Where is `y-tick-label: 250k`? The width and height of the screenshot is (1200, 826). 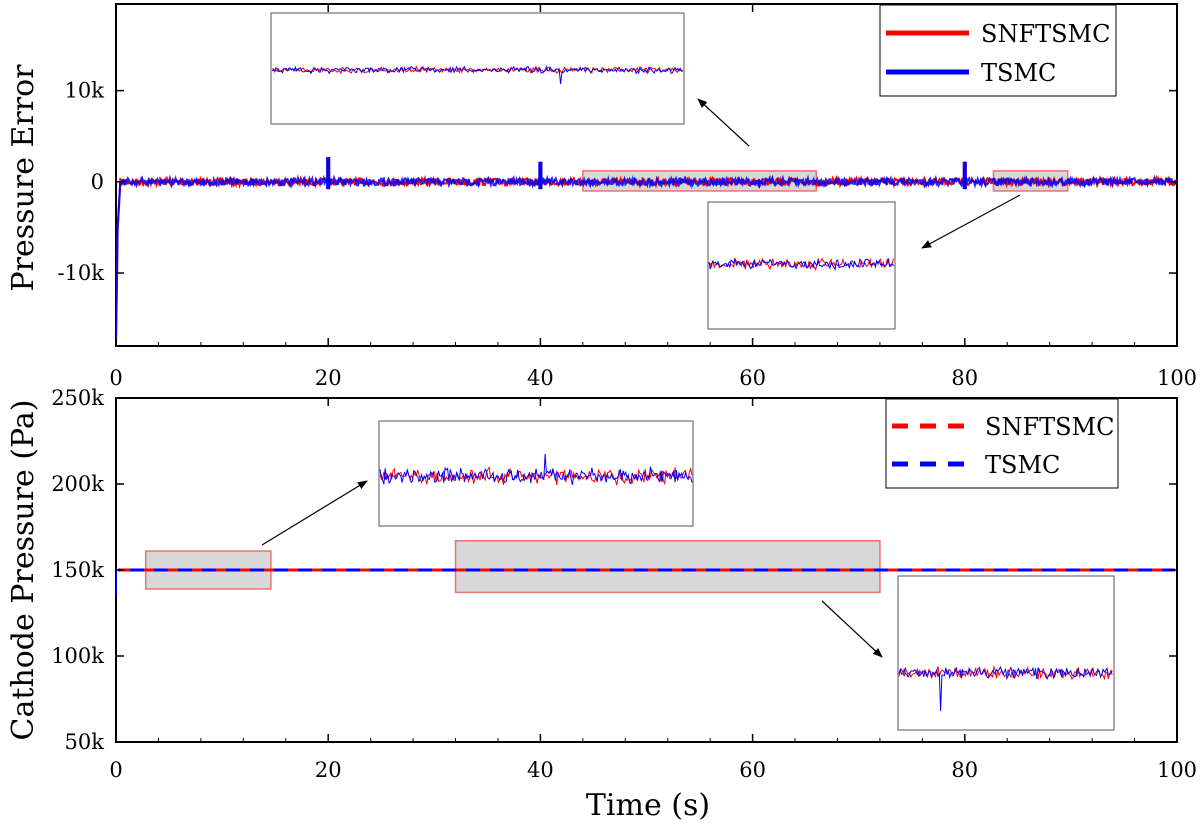
y-tick-label: 250k is located at coordinates (77, 398).